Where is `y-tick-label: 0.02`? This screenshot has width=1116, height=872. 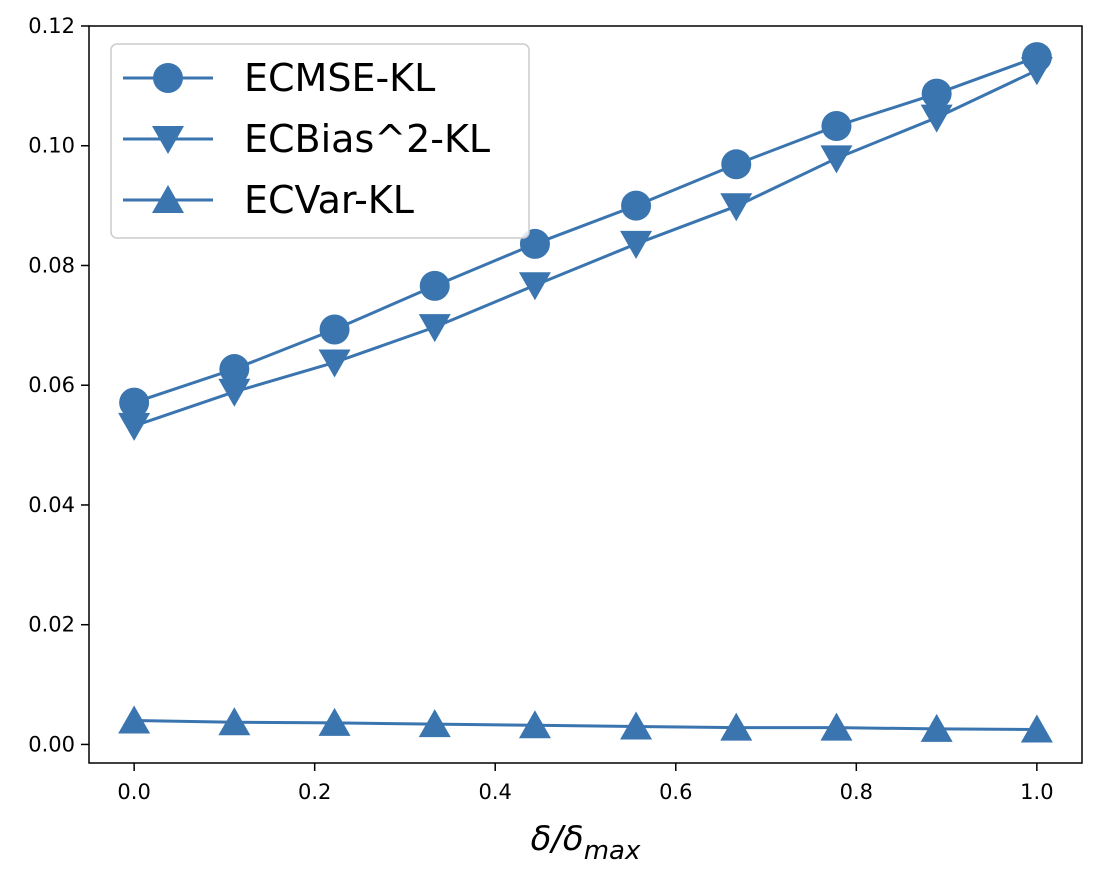 y-tick-label: 0.02 is located at coordinates (51, 625).